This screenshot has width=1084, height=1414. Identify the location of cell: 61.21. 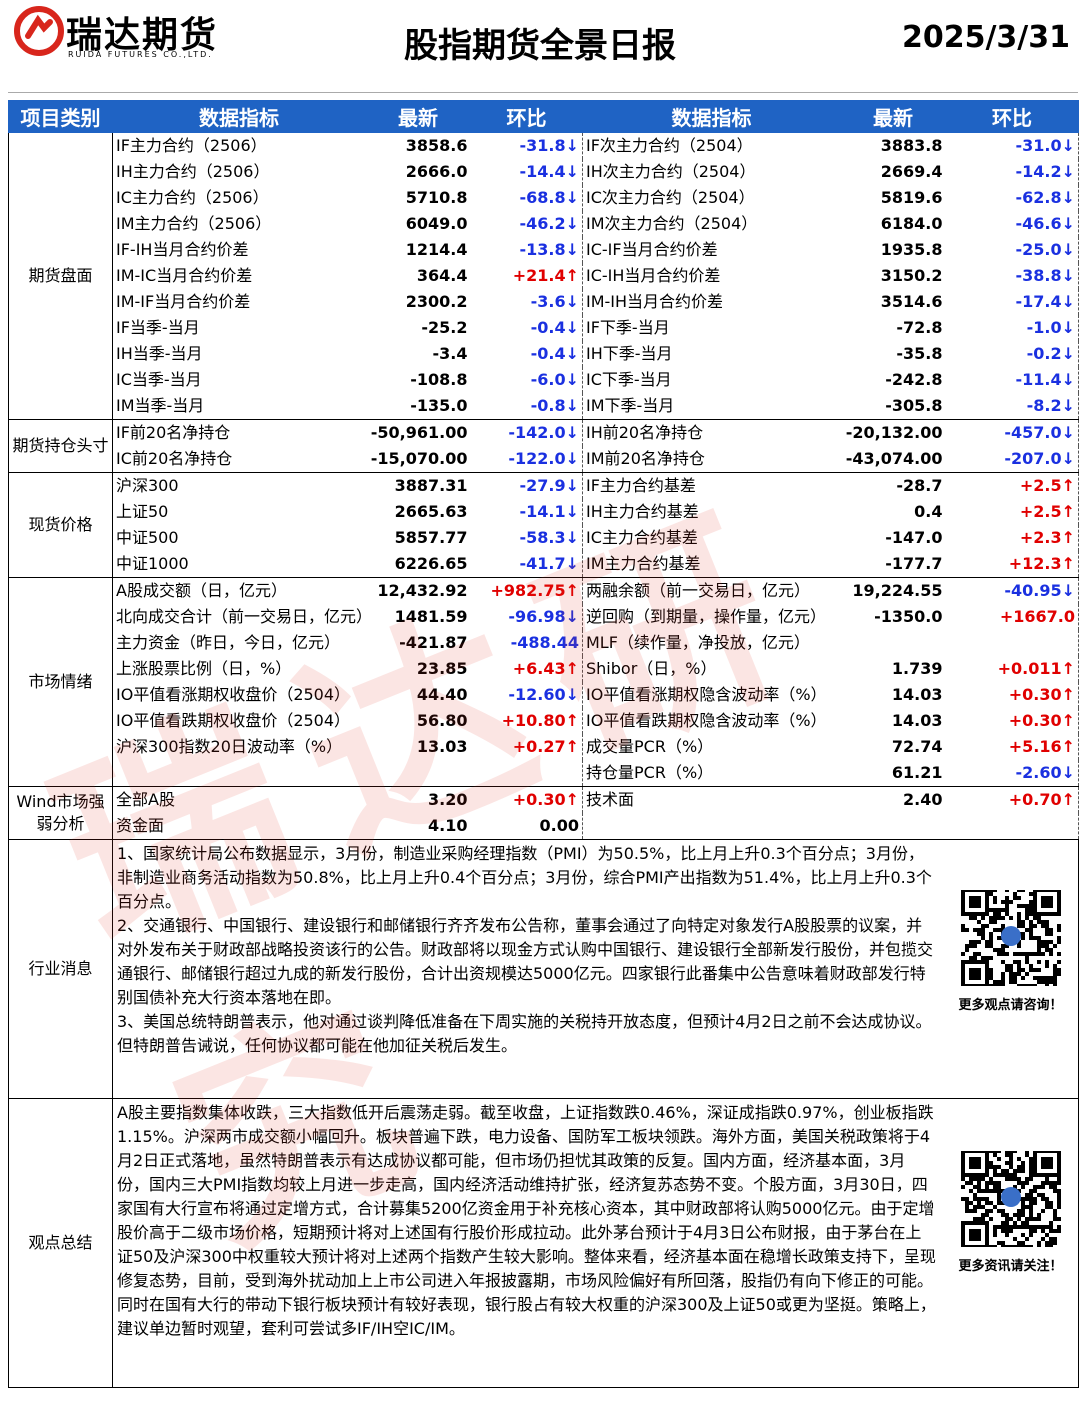
(893, 773).